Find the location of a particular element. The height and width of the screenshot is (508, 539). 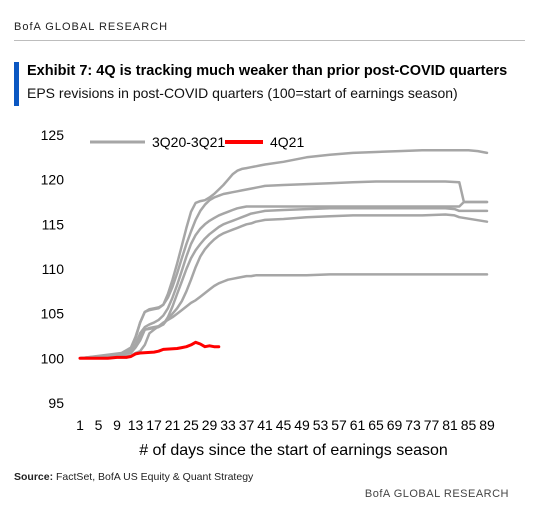

x-tick-label: 13 is located at coordinates (136, 425).